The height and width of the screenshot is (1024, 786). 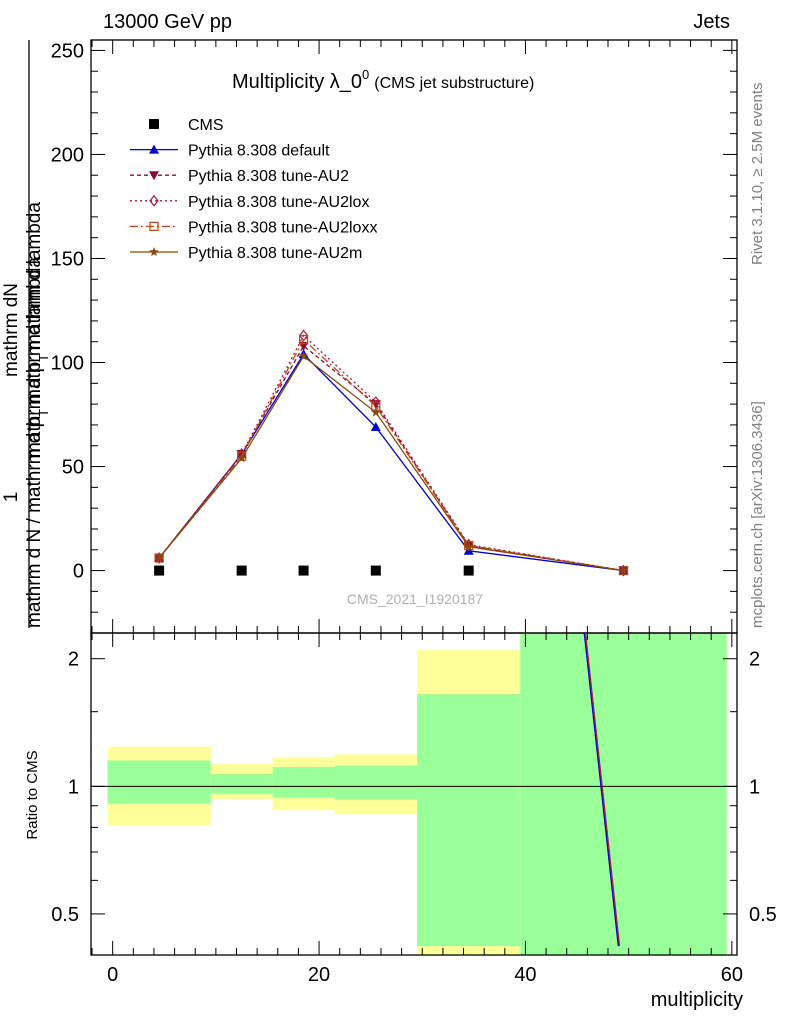 I want to click on main-series, so click(x=391, y=453).